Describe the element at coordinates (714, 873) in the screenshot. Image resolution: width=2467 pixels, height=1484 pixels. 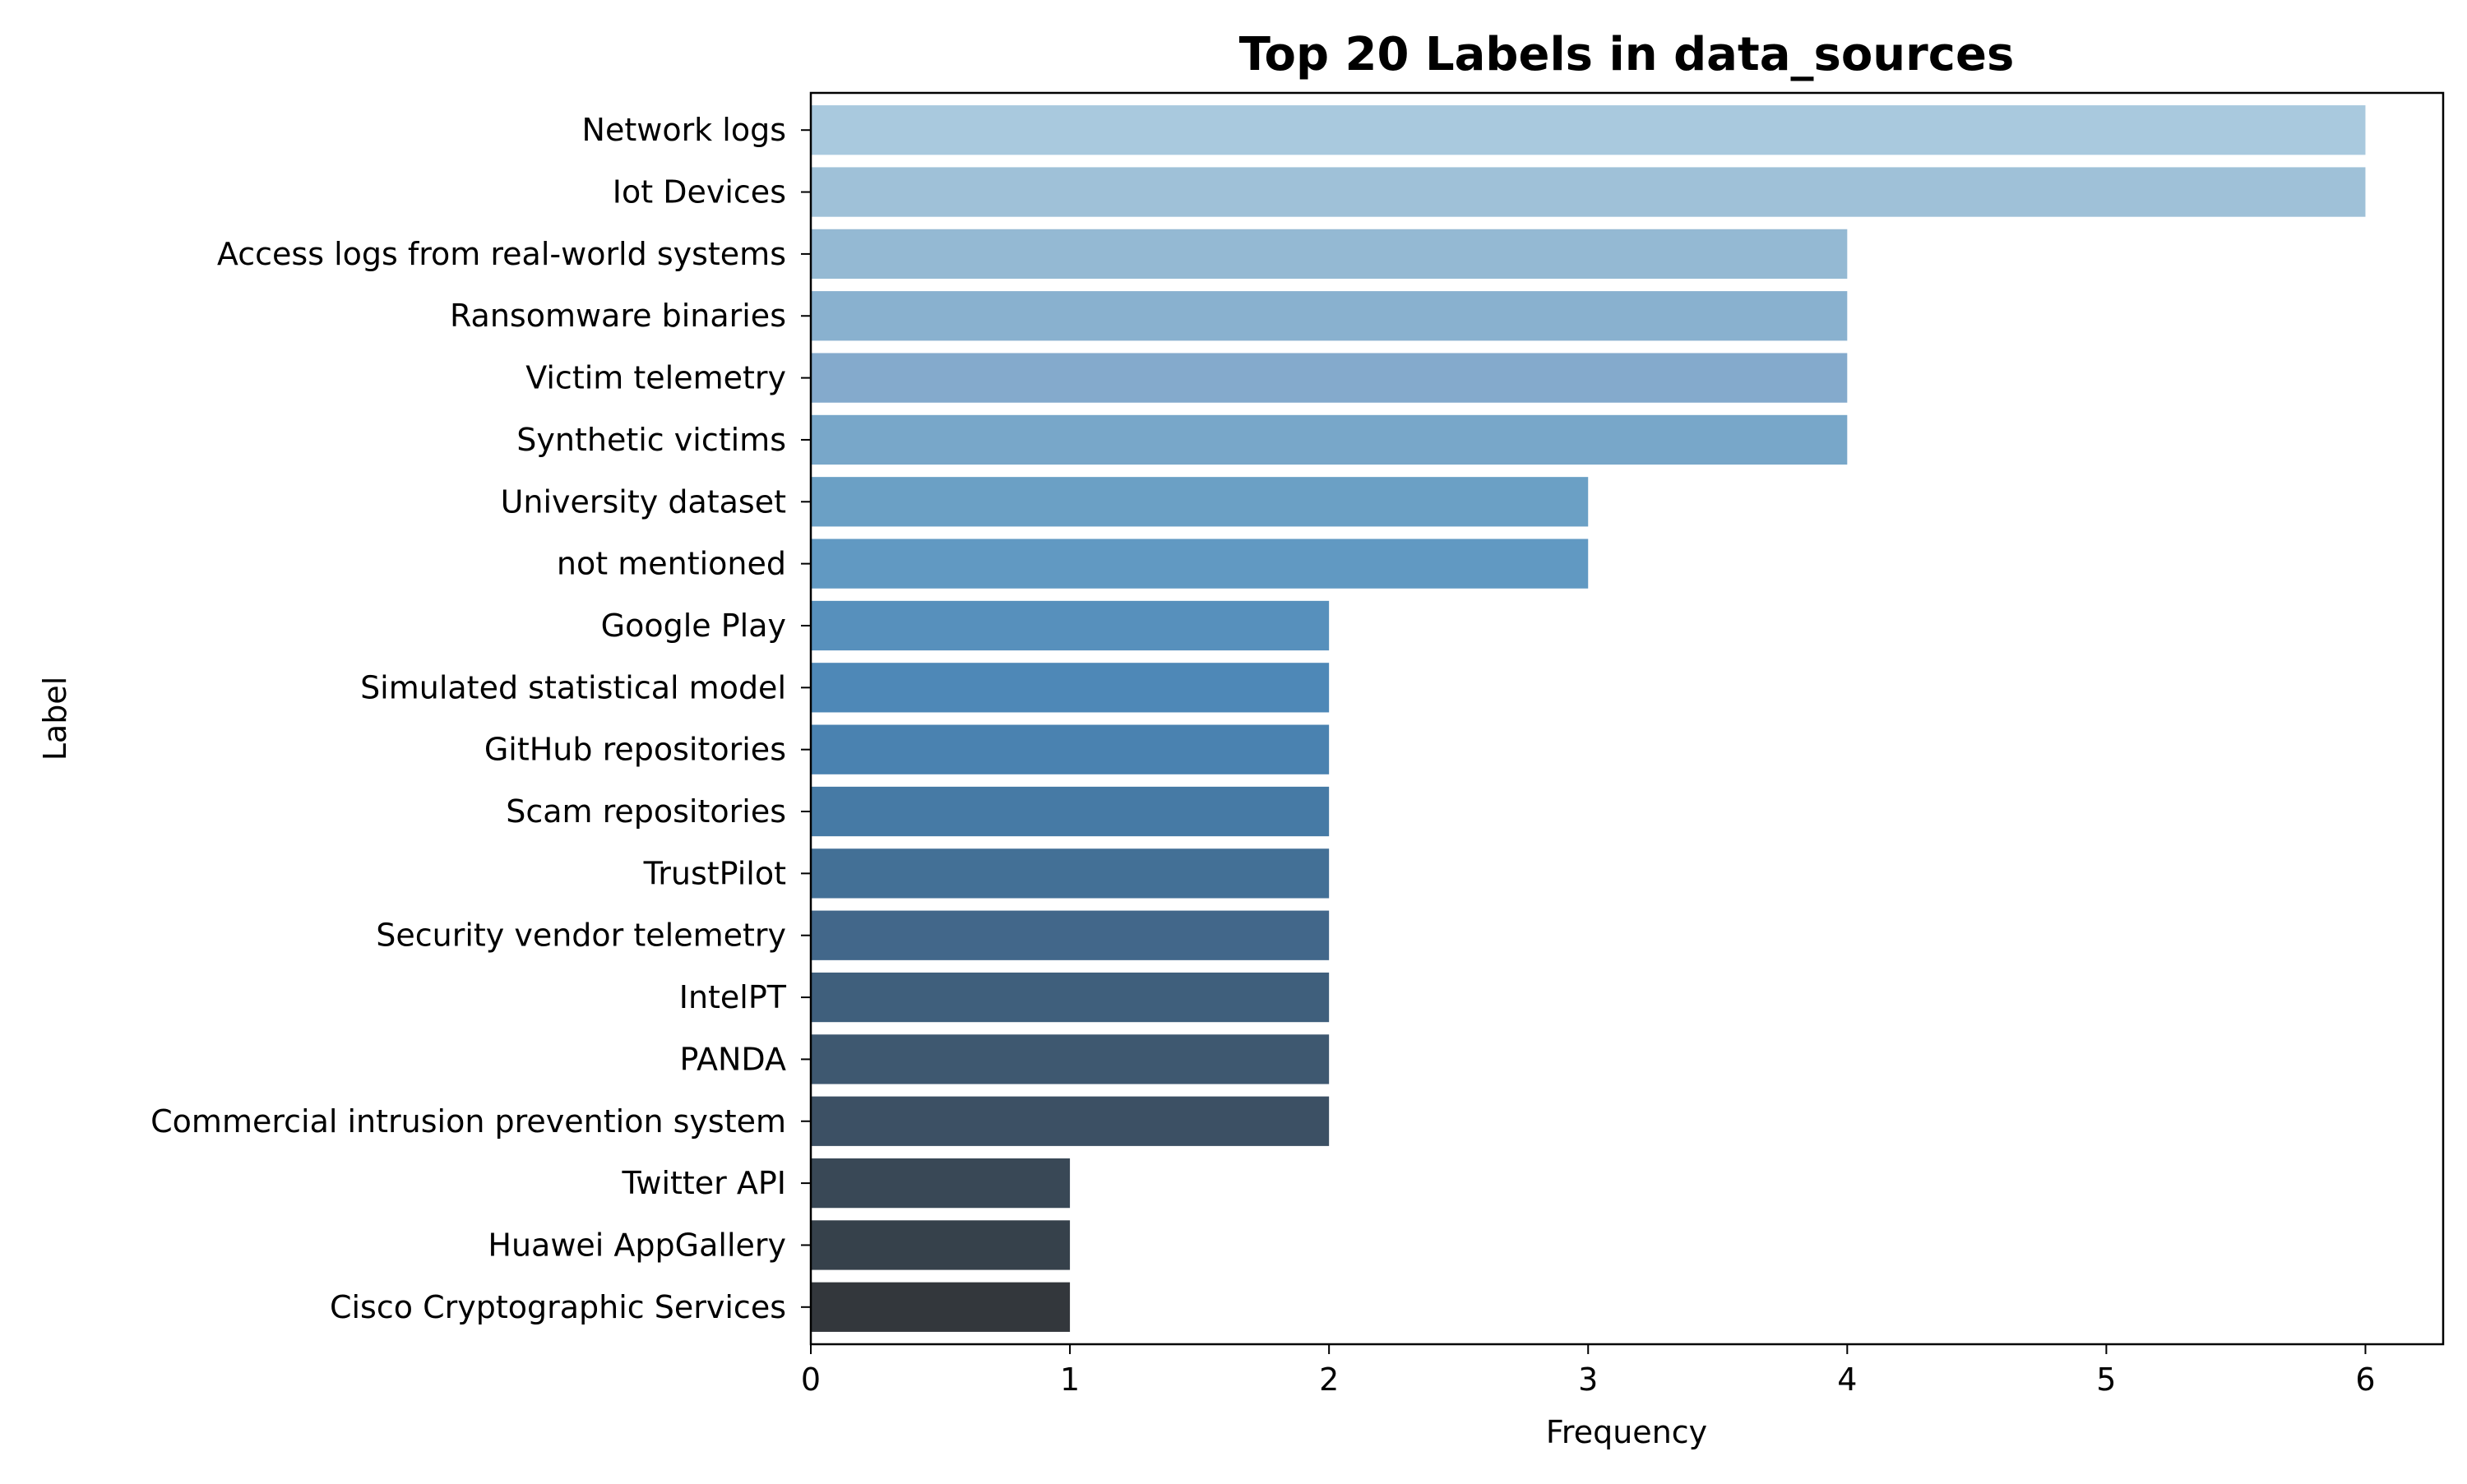
I see `y-tick-label: TrustPilot` at that location.